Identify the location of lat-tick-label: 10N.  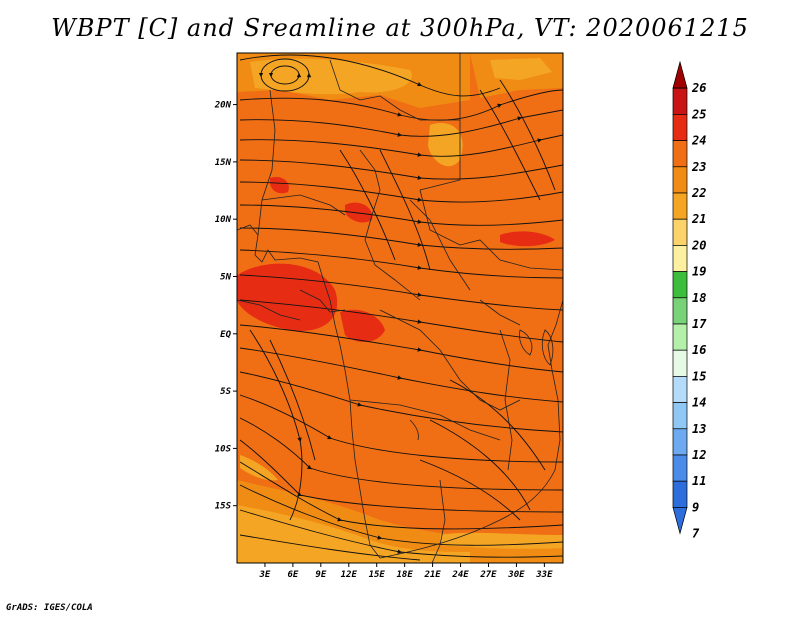
(223, 220).